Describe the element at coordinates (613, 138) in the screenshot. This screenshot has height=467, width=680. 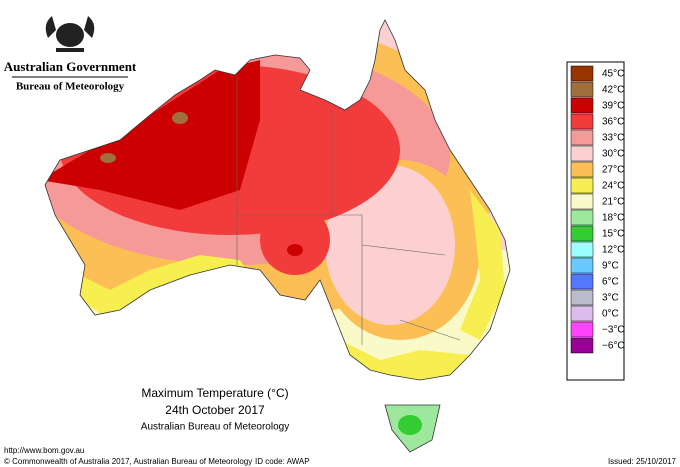
I see `legend-label: 33°C` at that location.